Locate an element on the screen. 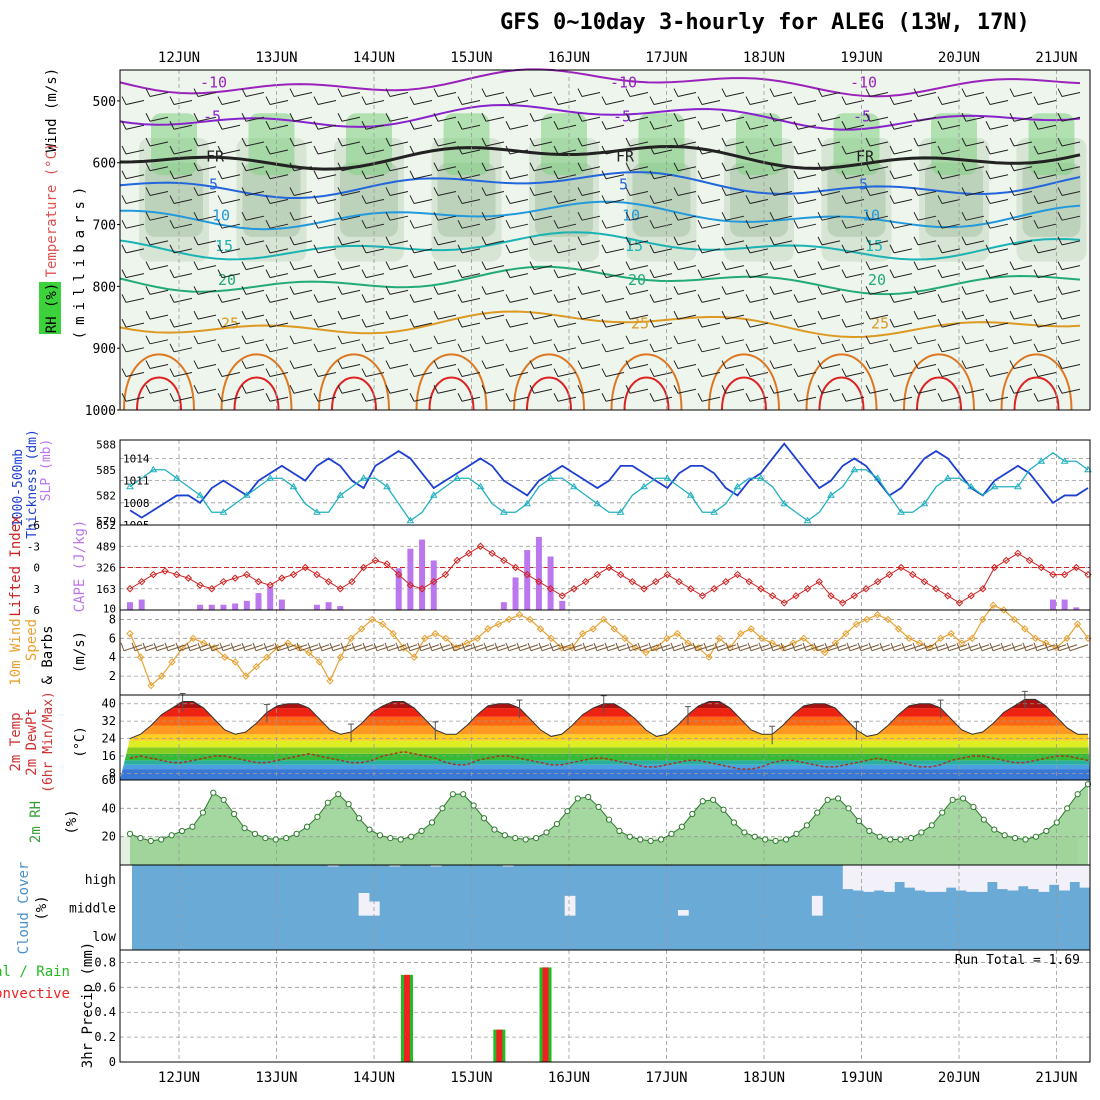  x-tick-label-top: 21JUN is located at coordinates (1056, 58).